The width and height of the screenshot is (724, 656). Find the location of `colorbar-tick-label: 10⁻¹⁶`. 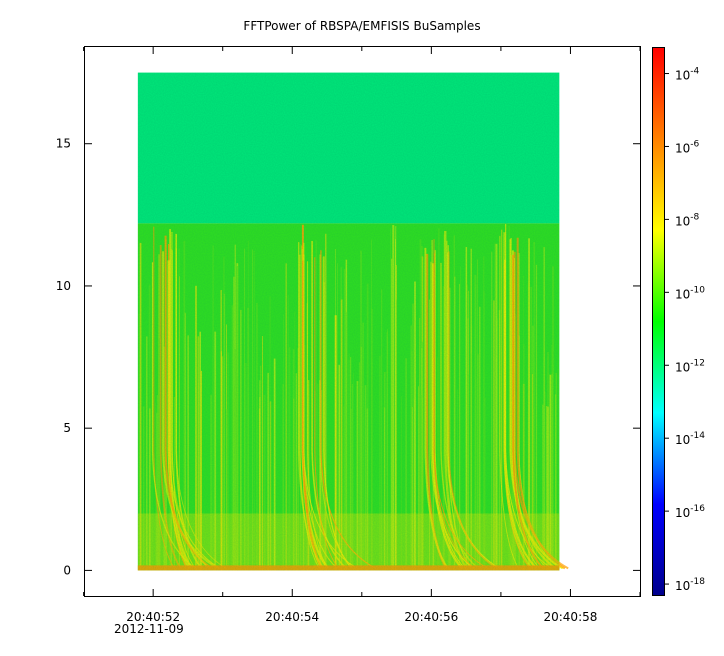

colorbar-tick-label: 10⁻¹⁶ is located at coordinates (690, 512).